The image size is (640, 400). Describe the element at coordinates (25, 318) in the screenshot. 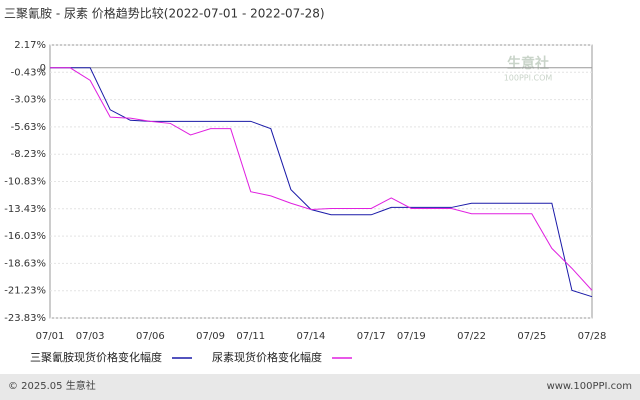

I see `y-tick-label: -23.83%` at that location.